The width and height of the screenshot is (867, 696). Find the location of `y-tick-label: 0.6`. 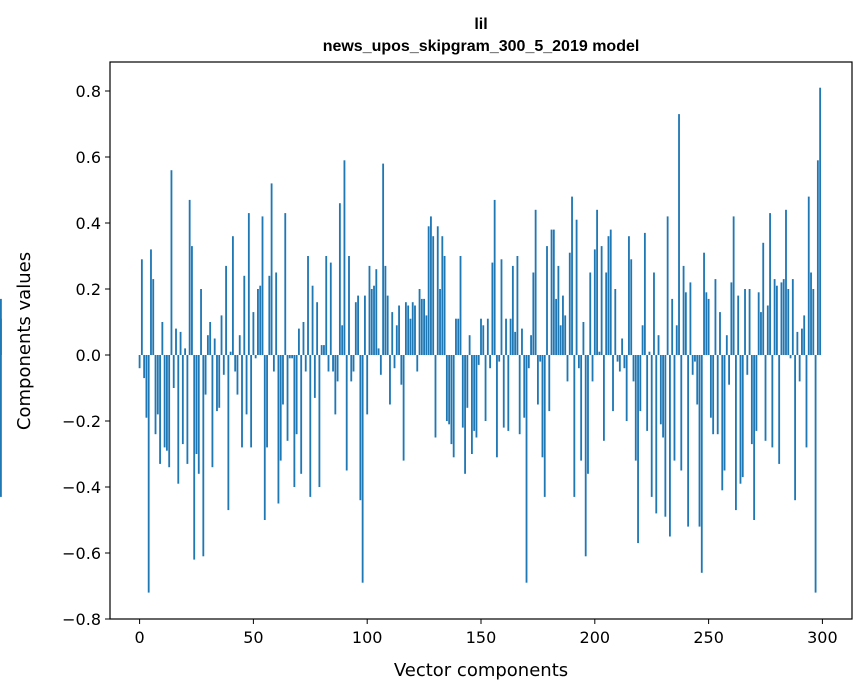

y-tick-label: 0.6 is located at coordinates (88, 157).